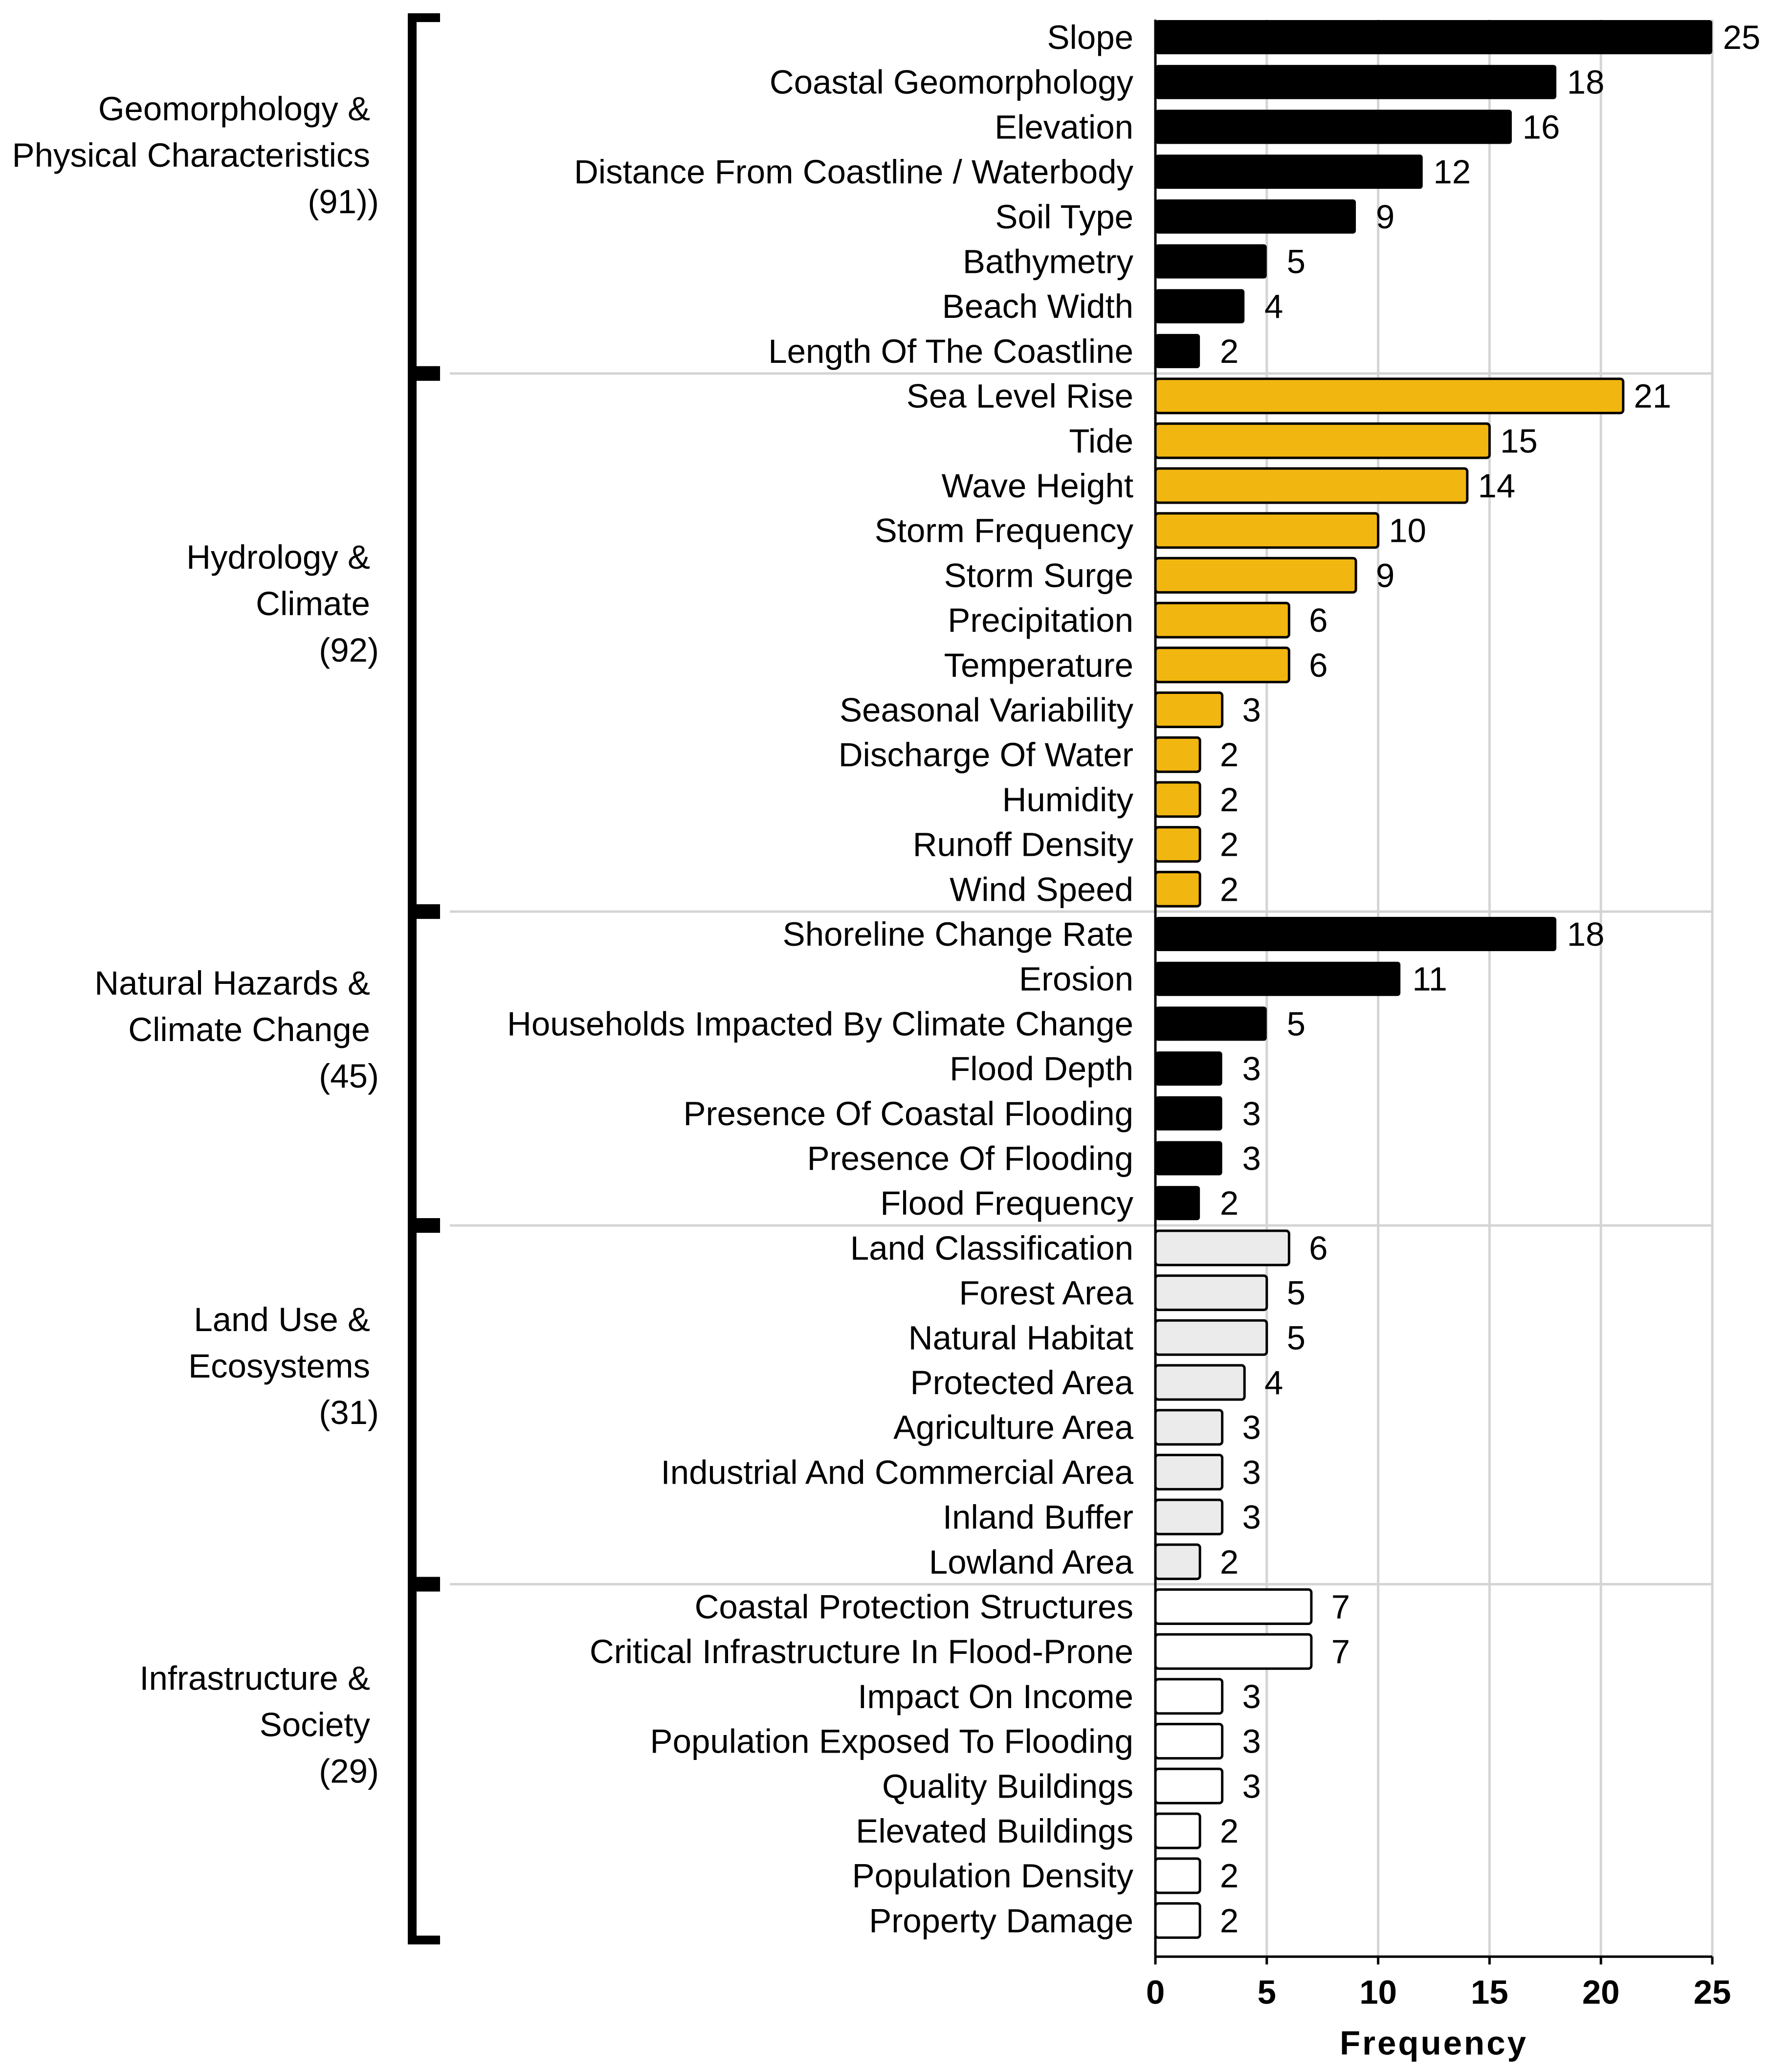  Describe the element at coordinates (1064, 217) in the screenshot. I see `category-label: Soil Type` at that location.